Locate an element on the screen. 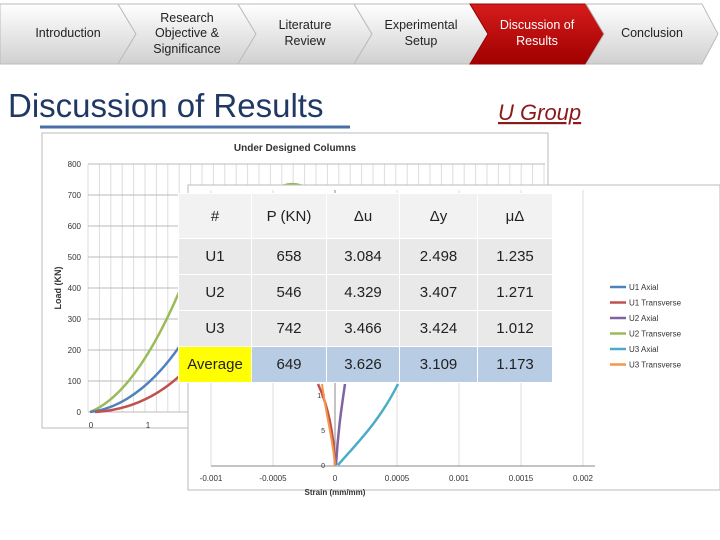 The height and width of the screenshot is (540, 720). chart1-title: Under Designed Columns is located at coordinates (295, 148).